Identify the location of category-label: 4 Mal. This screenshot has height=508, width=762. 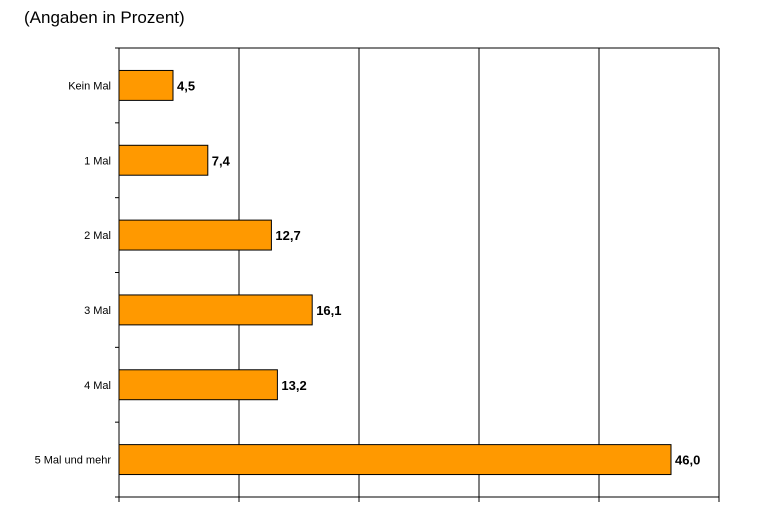
(97, 386).